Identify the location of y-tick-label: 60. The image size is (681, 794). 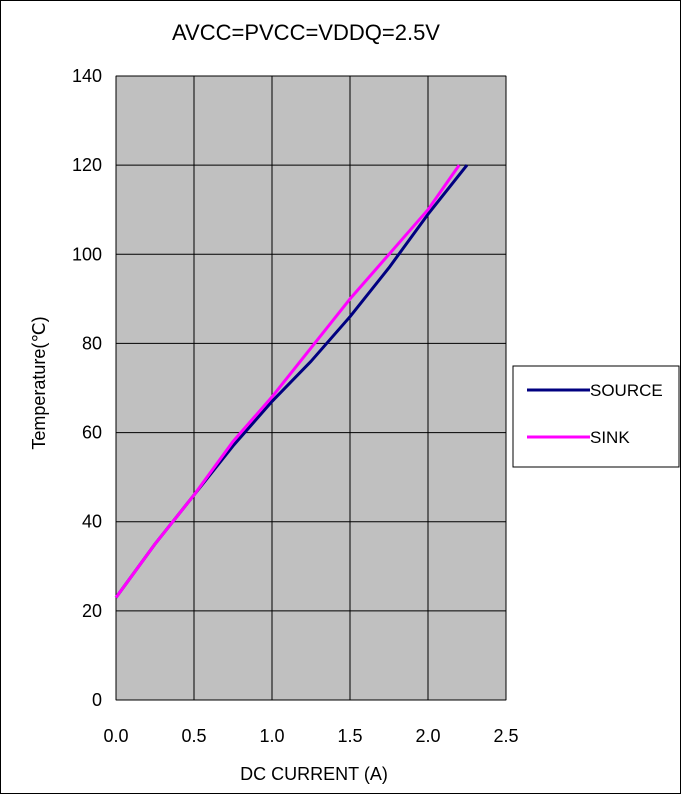
(92, 433).